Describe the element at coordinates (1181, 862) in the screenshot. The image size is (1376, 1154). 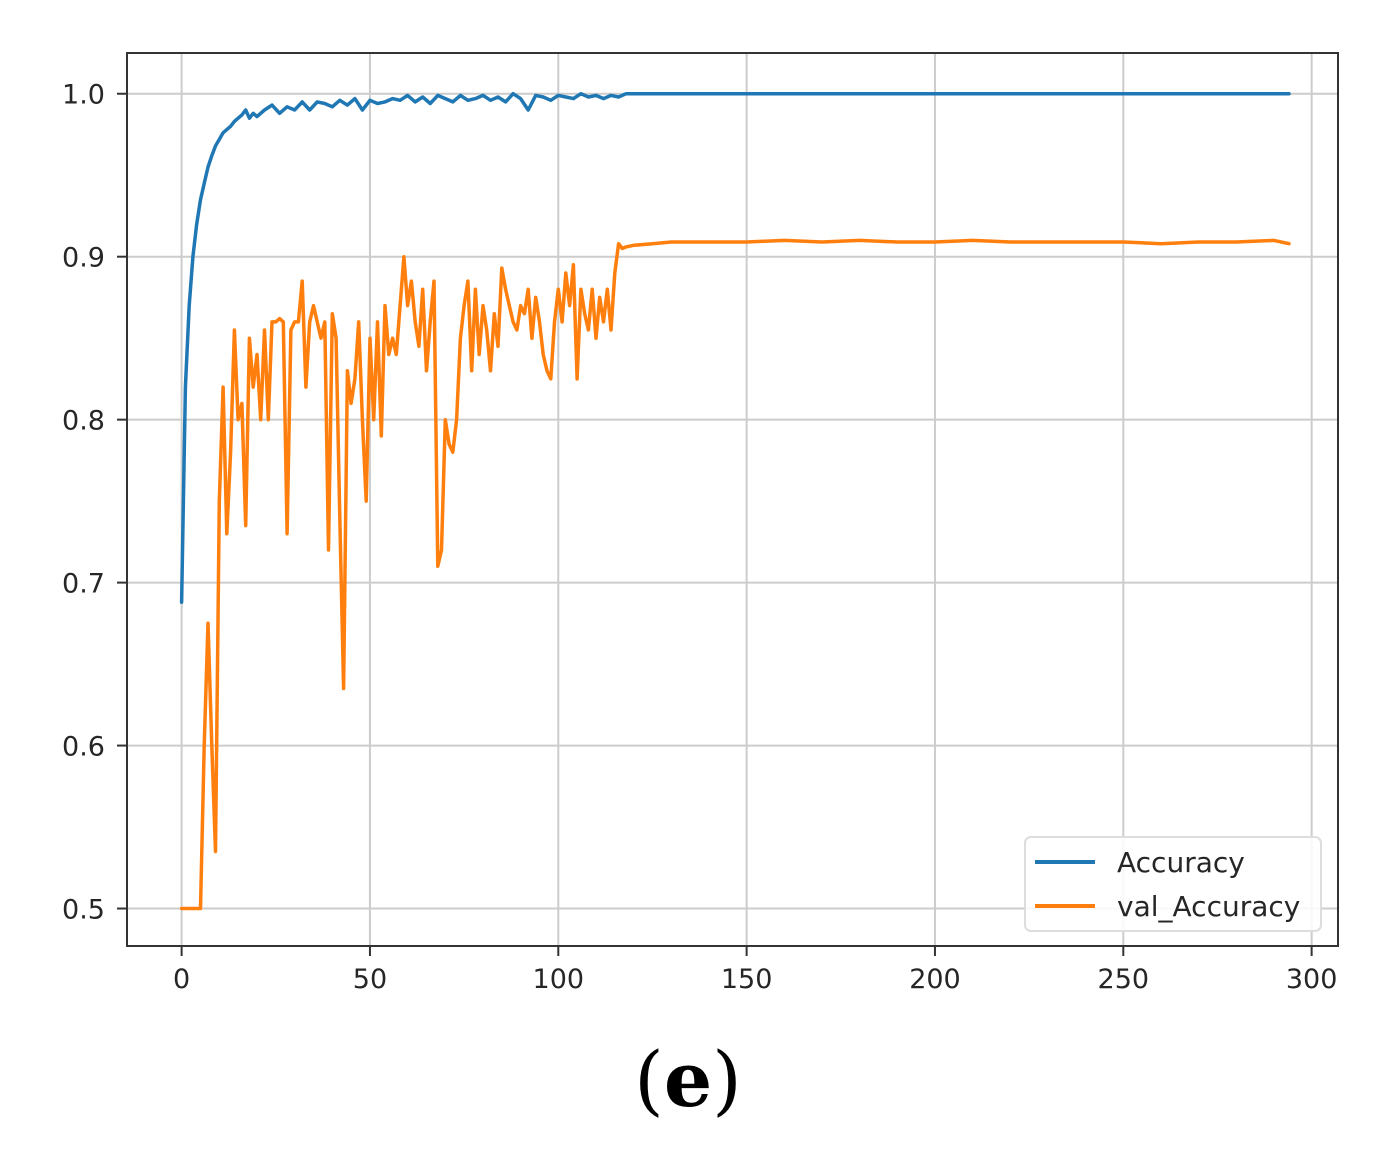
I see `legend-label: Accuracy` at that location.